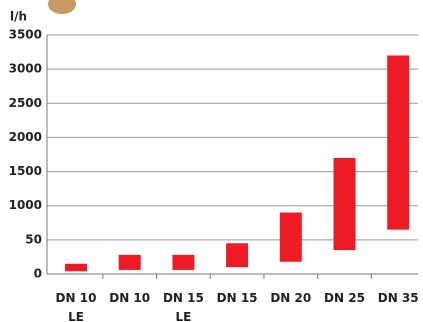  What do you see at coordinates (76, 306) in the screenshot?
I see `x-tick-label: DN 10 LE` at bounding box center [76, 306].